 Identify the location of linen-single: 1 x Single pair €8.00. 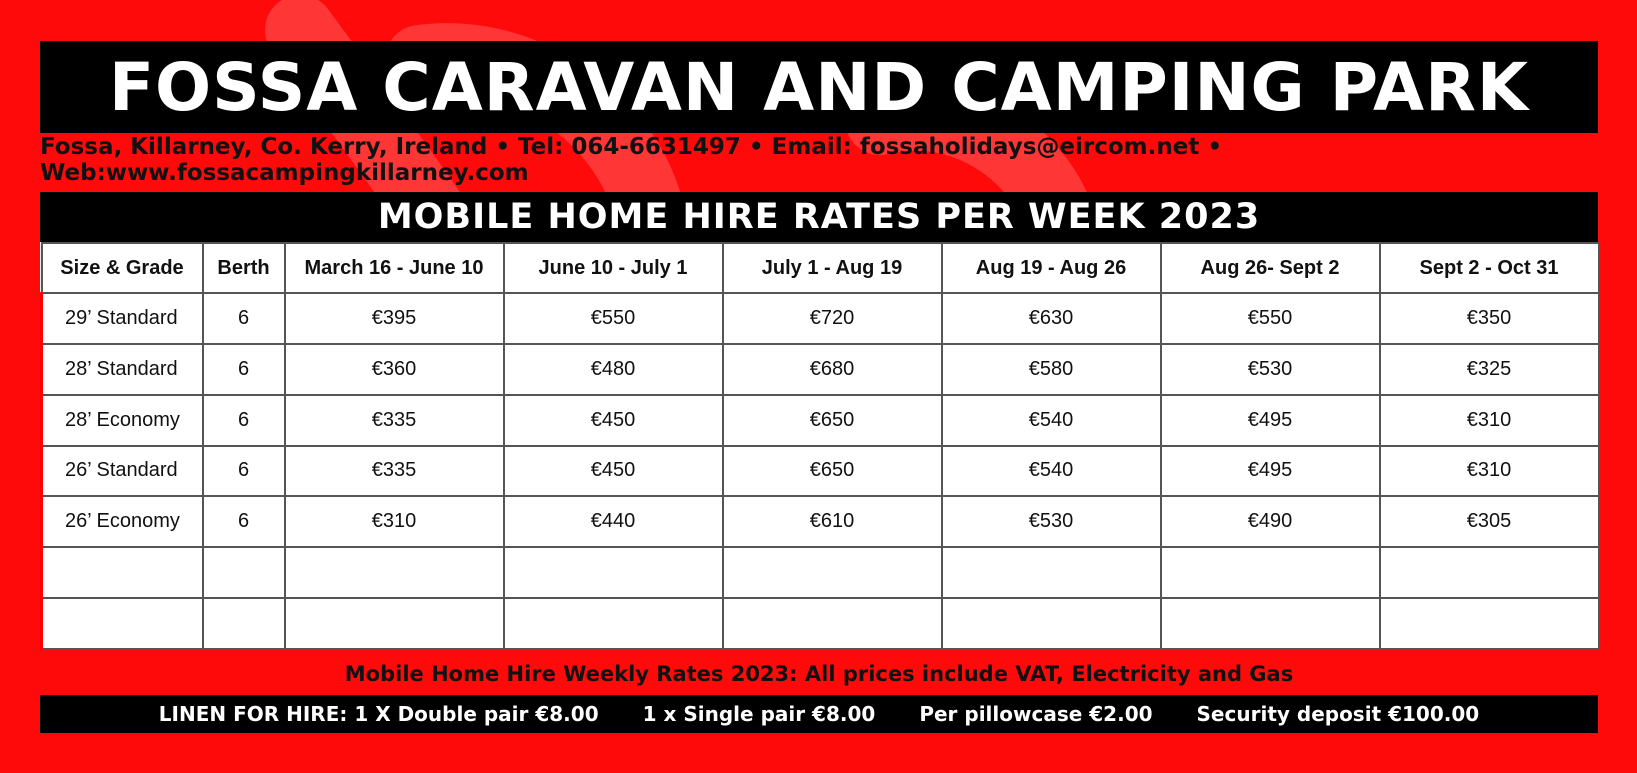
(759, 714).